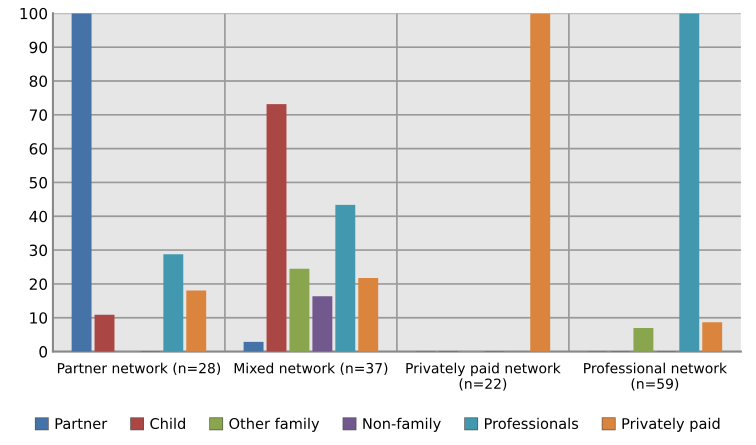 The width and height of the screenshot is (756, 445). What do you see at coordinates (139, 369) in the screenshot?
I see `x-tick-label: Partner network (n=28)` at bounding box center [139, 369].